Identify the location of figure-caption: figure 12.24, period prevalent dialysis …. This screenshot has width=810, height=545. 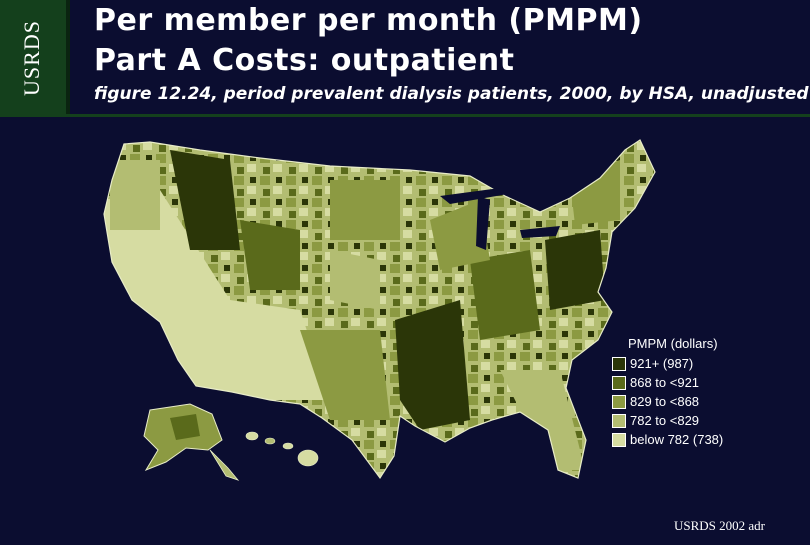
(451, 94).